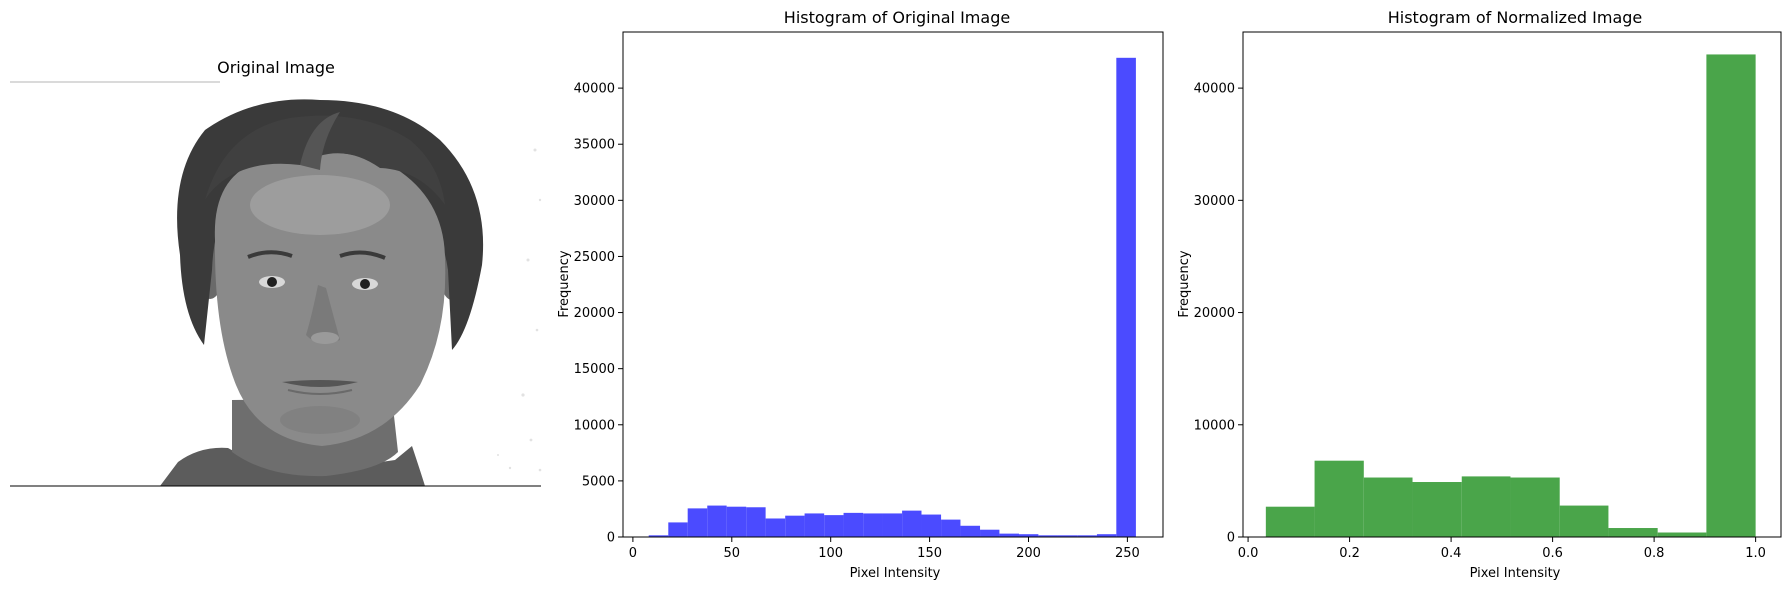  What do you see at coordinates (1349, 553) in the screenshot?
I see `x-tick-label: 0.2` at bounding box center [1349, 553].